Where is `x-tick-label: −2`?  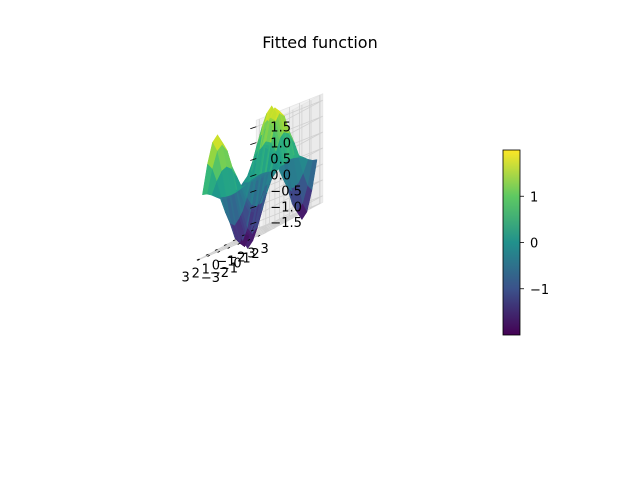 x-tick-label: −2 is located at coordinates (235, 257).